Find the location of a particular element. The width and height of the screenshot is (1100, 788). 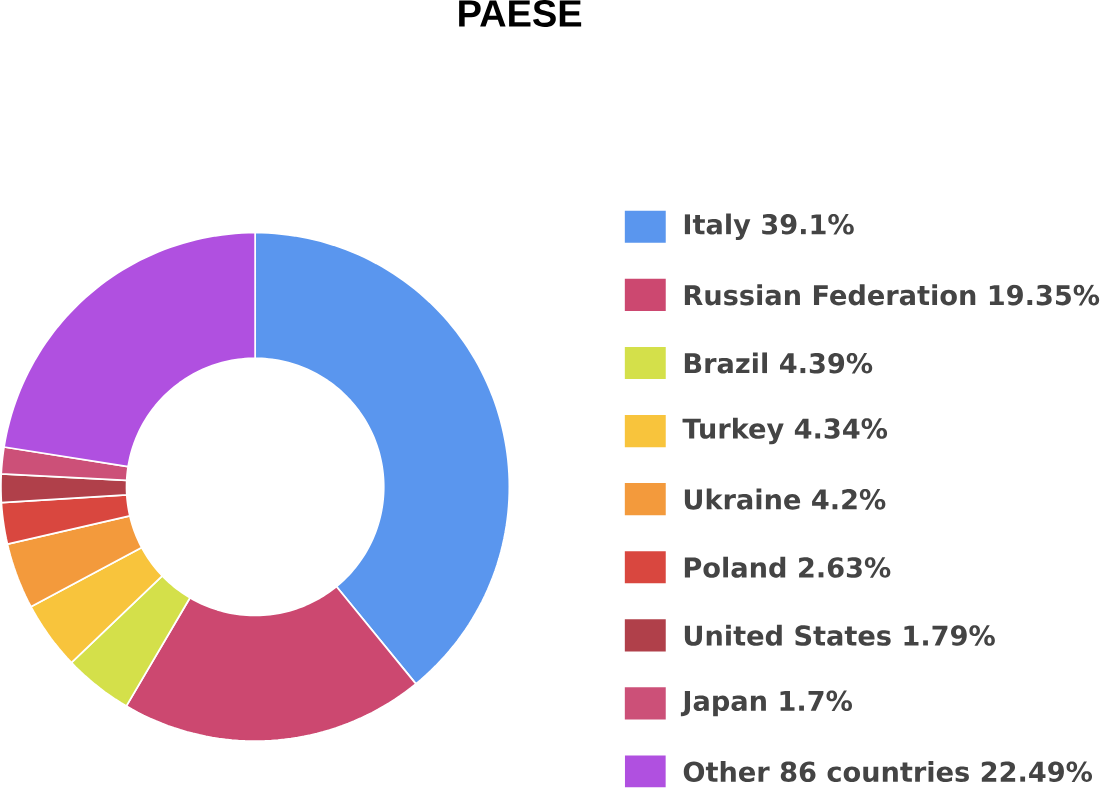

legend-label: Ukraine 4.2% is located at coordinates (785, 499).